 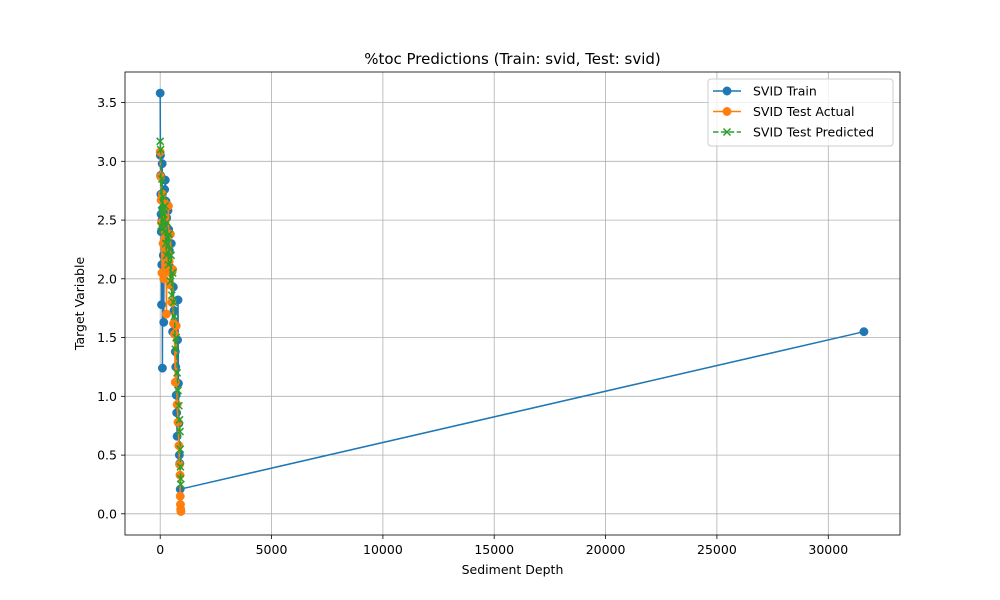 What do you see at coordinates (606, 549) in the screenshot?
I see `x-tick-label: 20000` at bounding box center [606, 549].